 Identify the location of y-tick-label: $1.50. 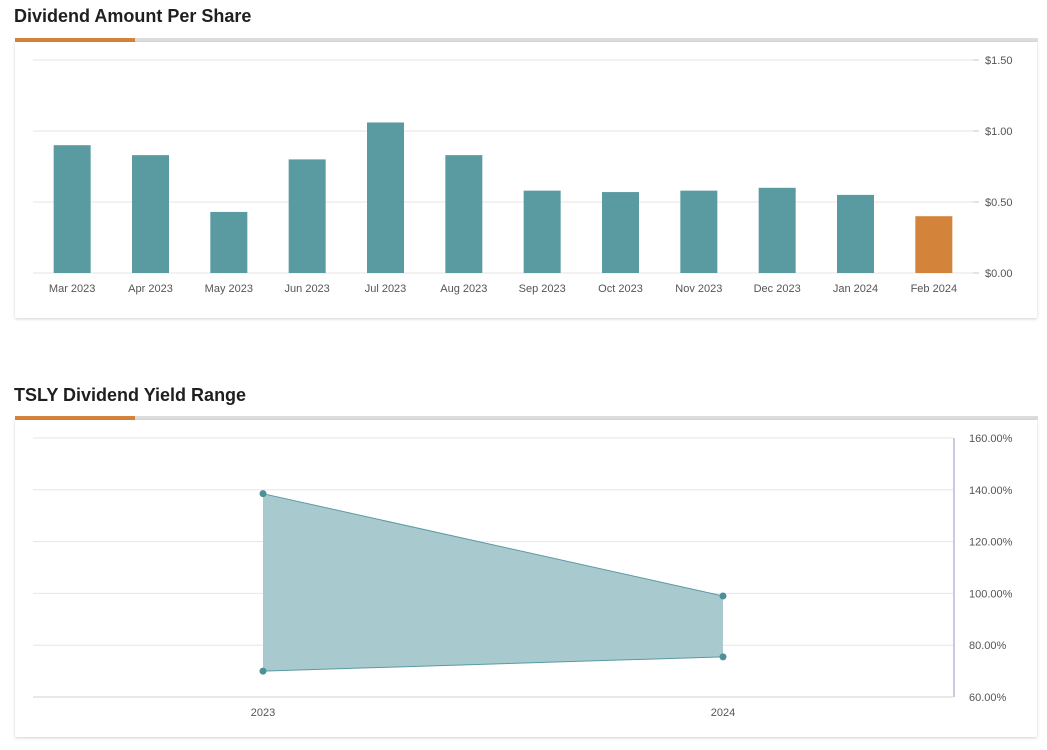
(999, 61).